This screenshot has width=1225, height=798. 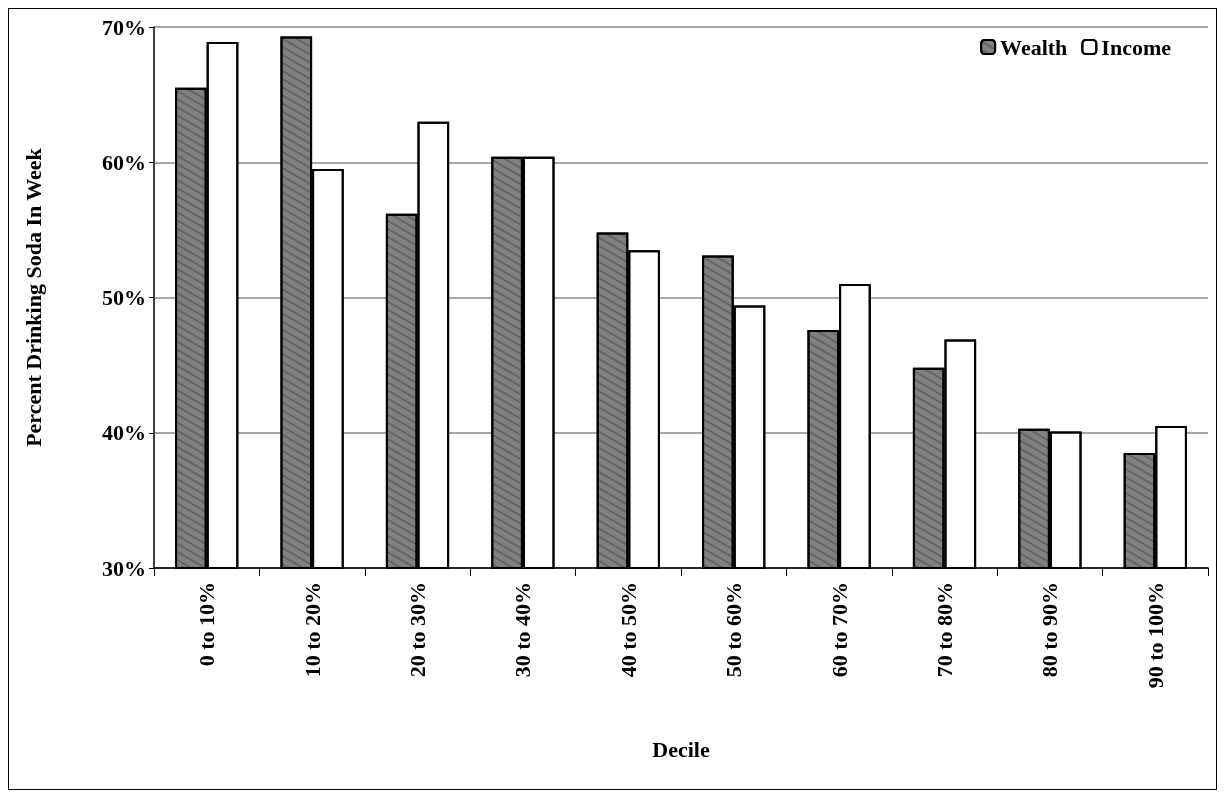 What do you see at coordinates (734, 630) in the screenshot?
I see `x-tick-label: 50 to 60%` at bounding box center [734, 630].